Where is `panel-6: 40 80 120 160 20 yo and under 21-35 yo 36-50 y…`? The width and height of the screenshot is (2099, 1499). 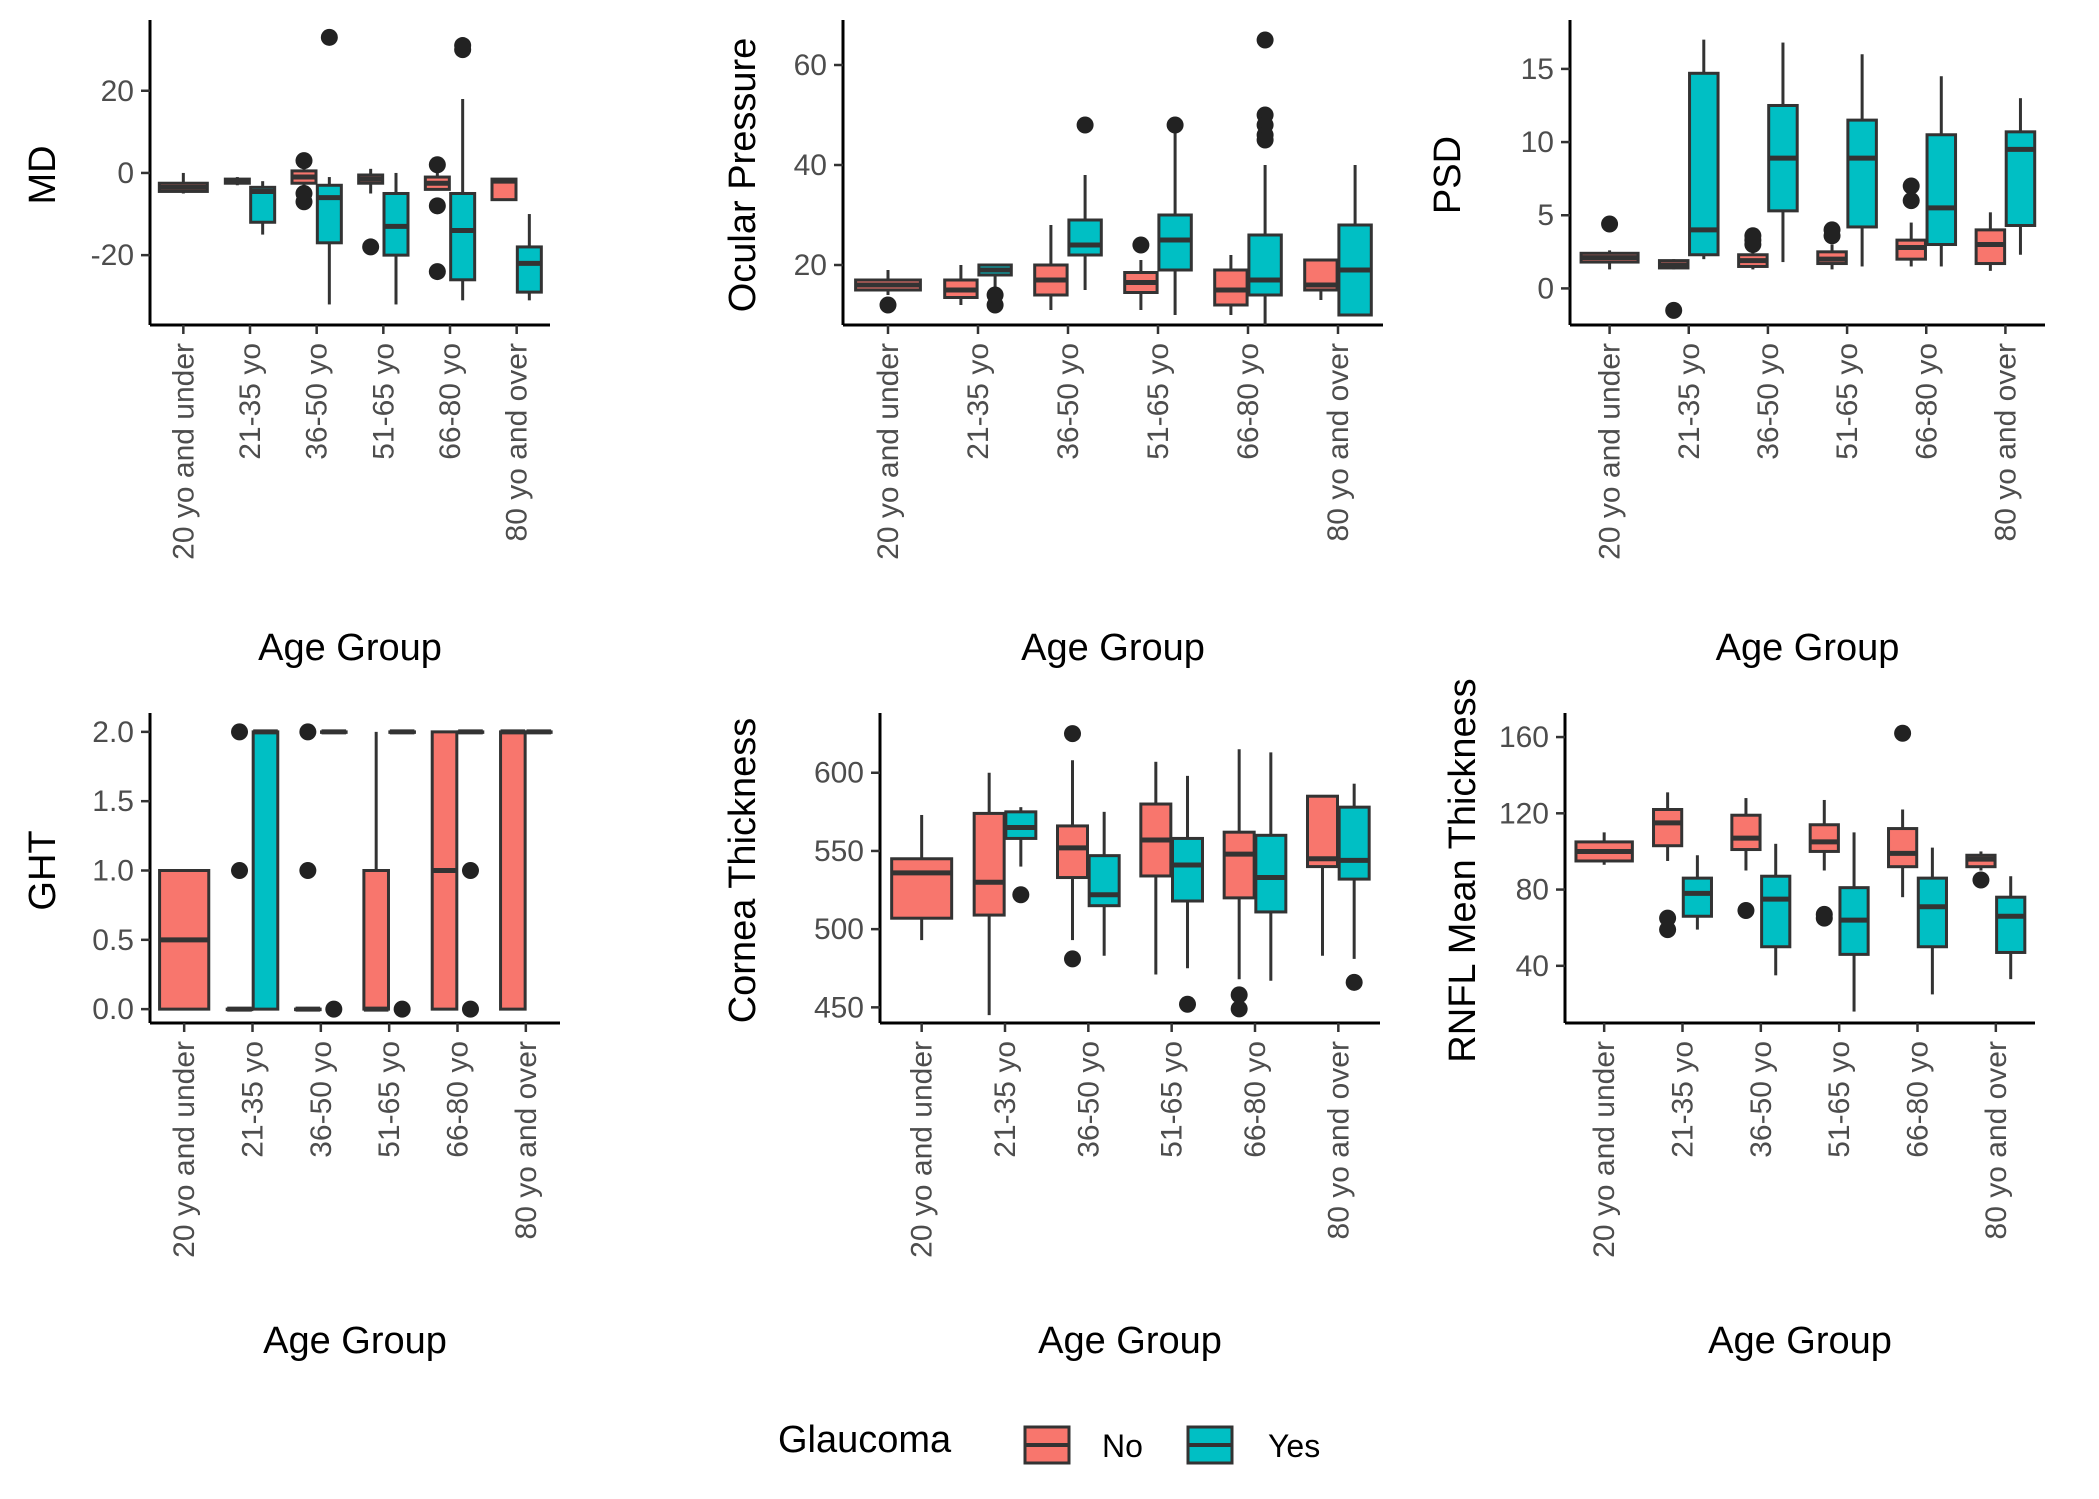
panel-6: 40 80 120 160 20 yo and under 21-35 yo 36-50 y… is located at coordinates (1738, 1020).